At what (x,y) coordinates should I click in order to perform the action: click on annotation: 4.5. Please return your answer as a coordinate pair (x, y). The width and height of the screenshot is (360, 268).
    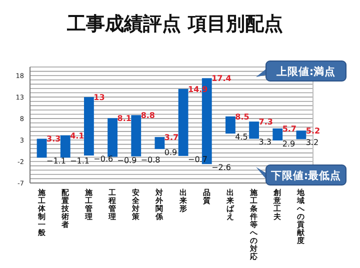
    Looking at the image, I should click on (241, 137).